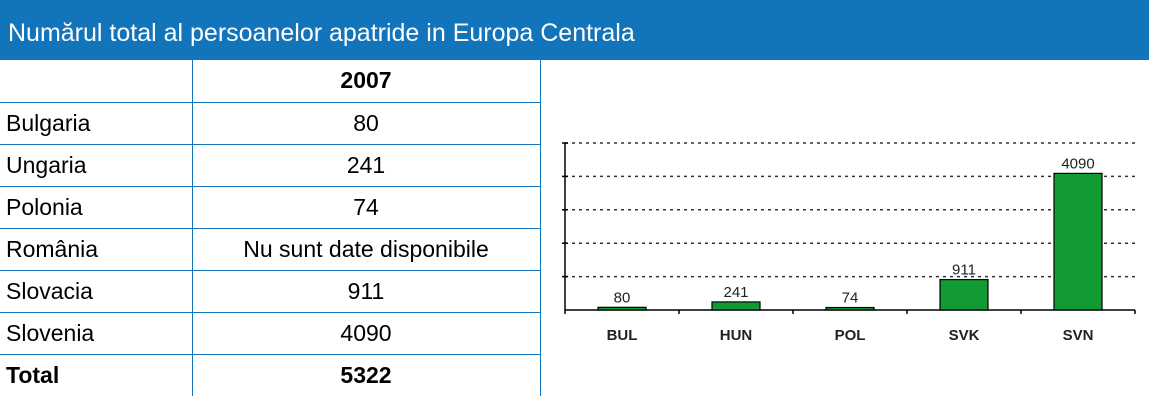 This screenshot has width=1149, height=412. I want to click on cell: Nu sunt date disponibile, so click(366, 249).